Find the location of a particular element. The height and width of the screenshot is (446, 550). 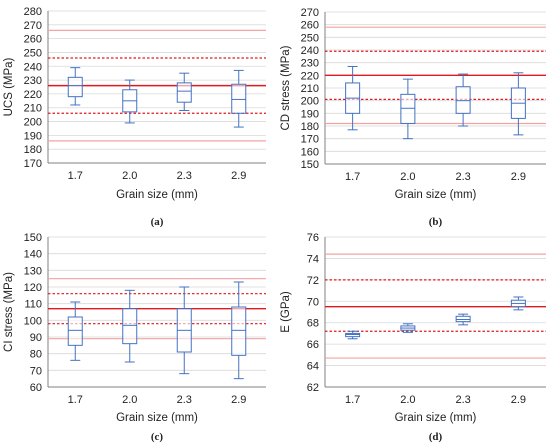

y-tick-label: 120 is located at coordinates (33, 288).